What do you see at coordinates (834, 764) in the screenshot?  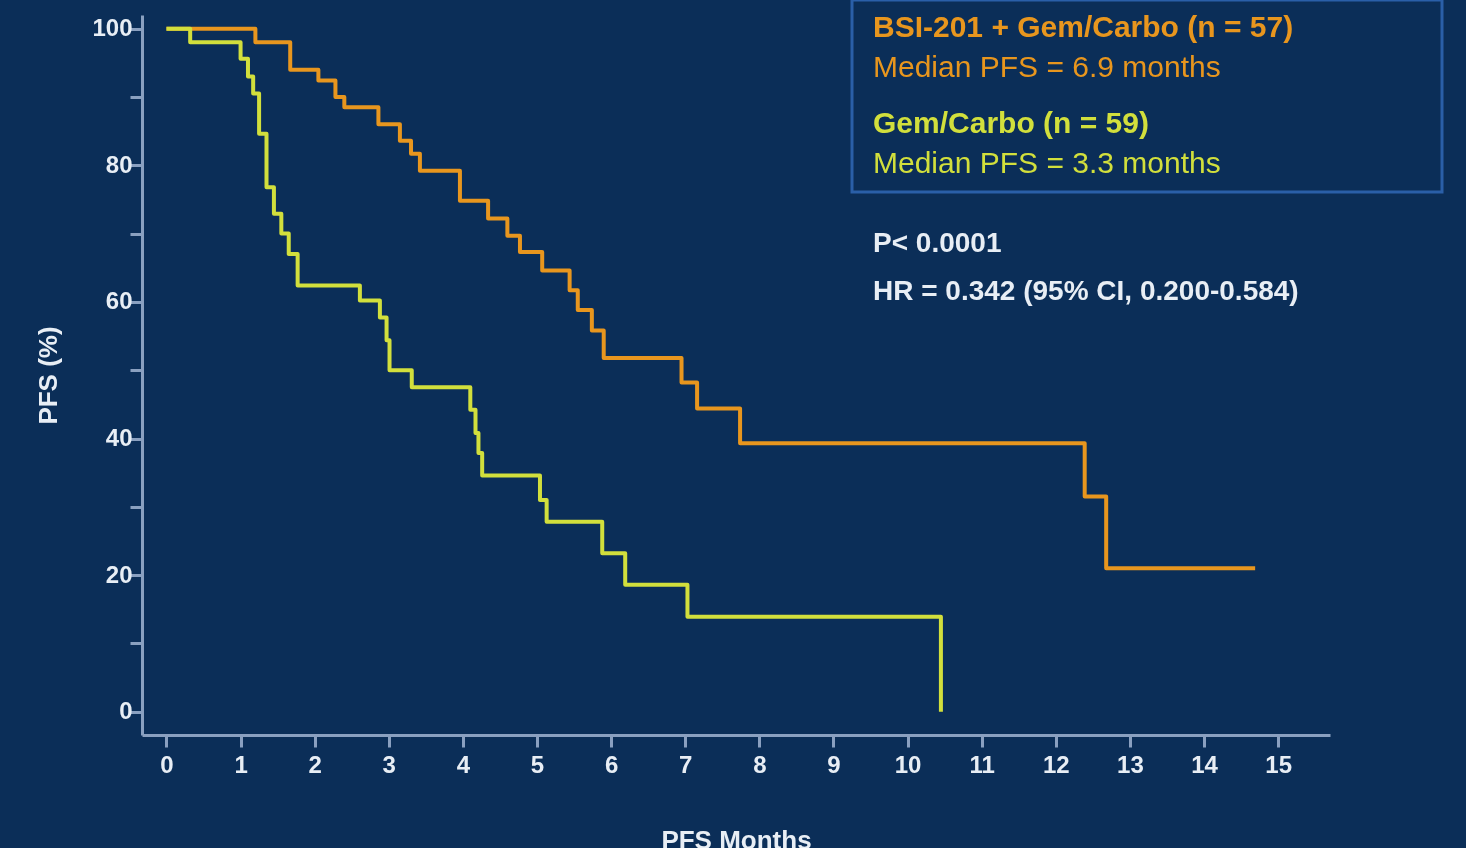 I see `x-tick-label: 9` at bounding box center [834, 764].